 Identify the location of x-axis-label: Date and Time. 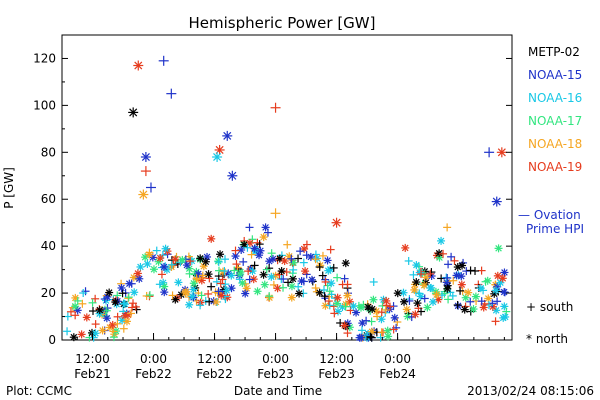
(278, 391).